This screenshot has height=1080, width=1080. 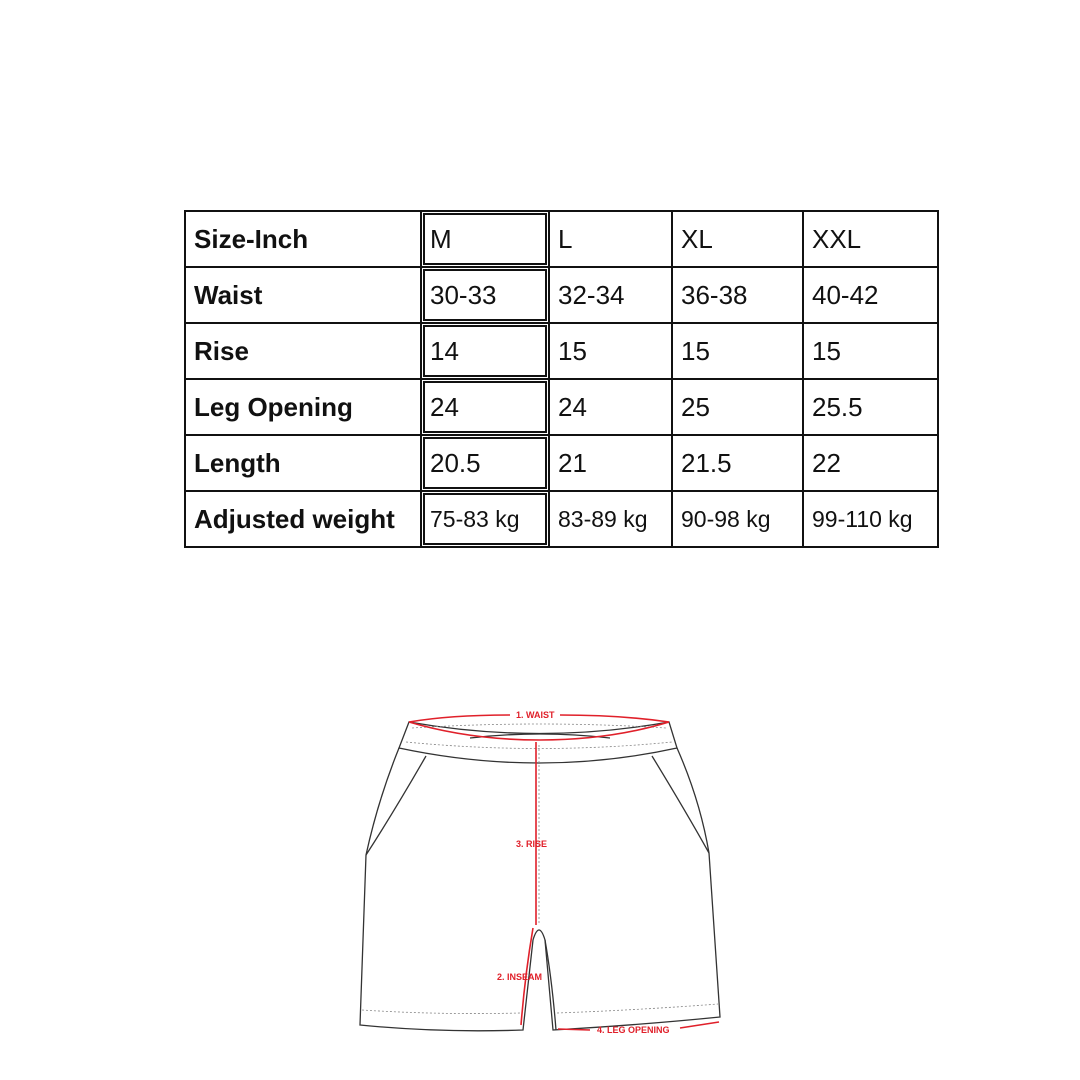 What do you see at coordinates (737, 463) in the screenshot?
I see `table-cell: 21.5` at bounding box center [737, 463].